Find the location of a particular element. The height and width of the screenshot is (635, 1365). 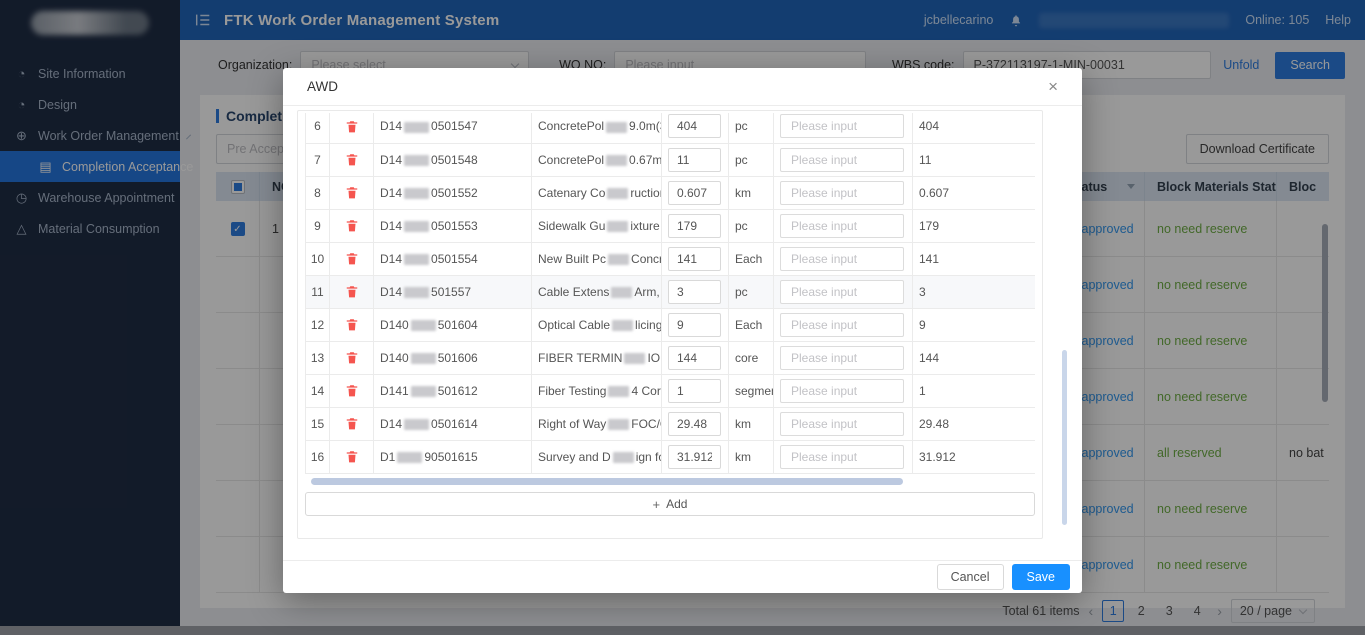

items-horizontal-scrollbar is located at coordinates (670, 482).